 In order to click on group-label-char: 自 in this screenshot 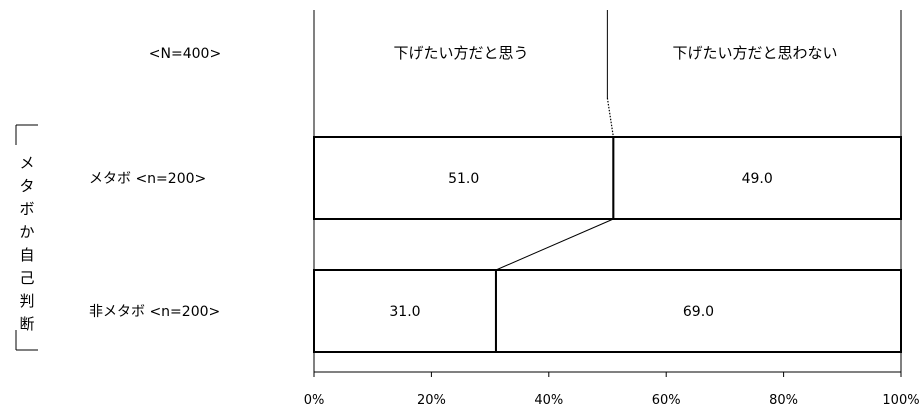, I will do `click(26, 255)`.